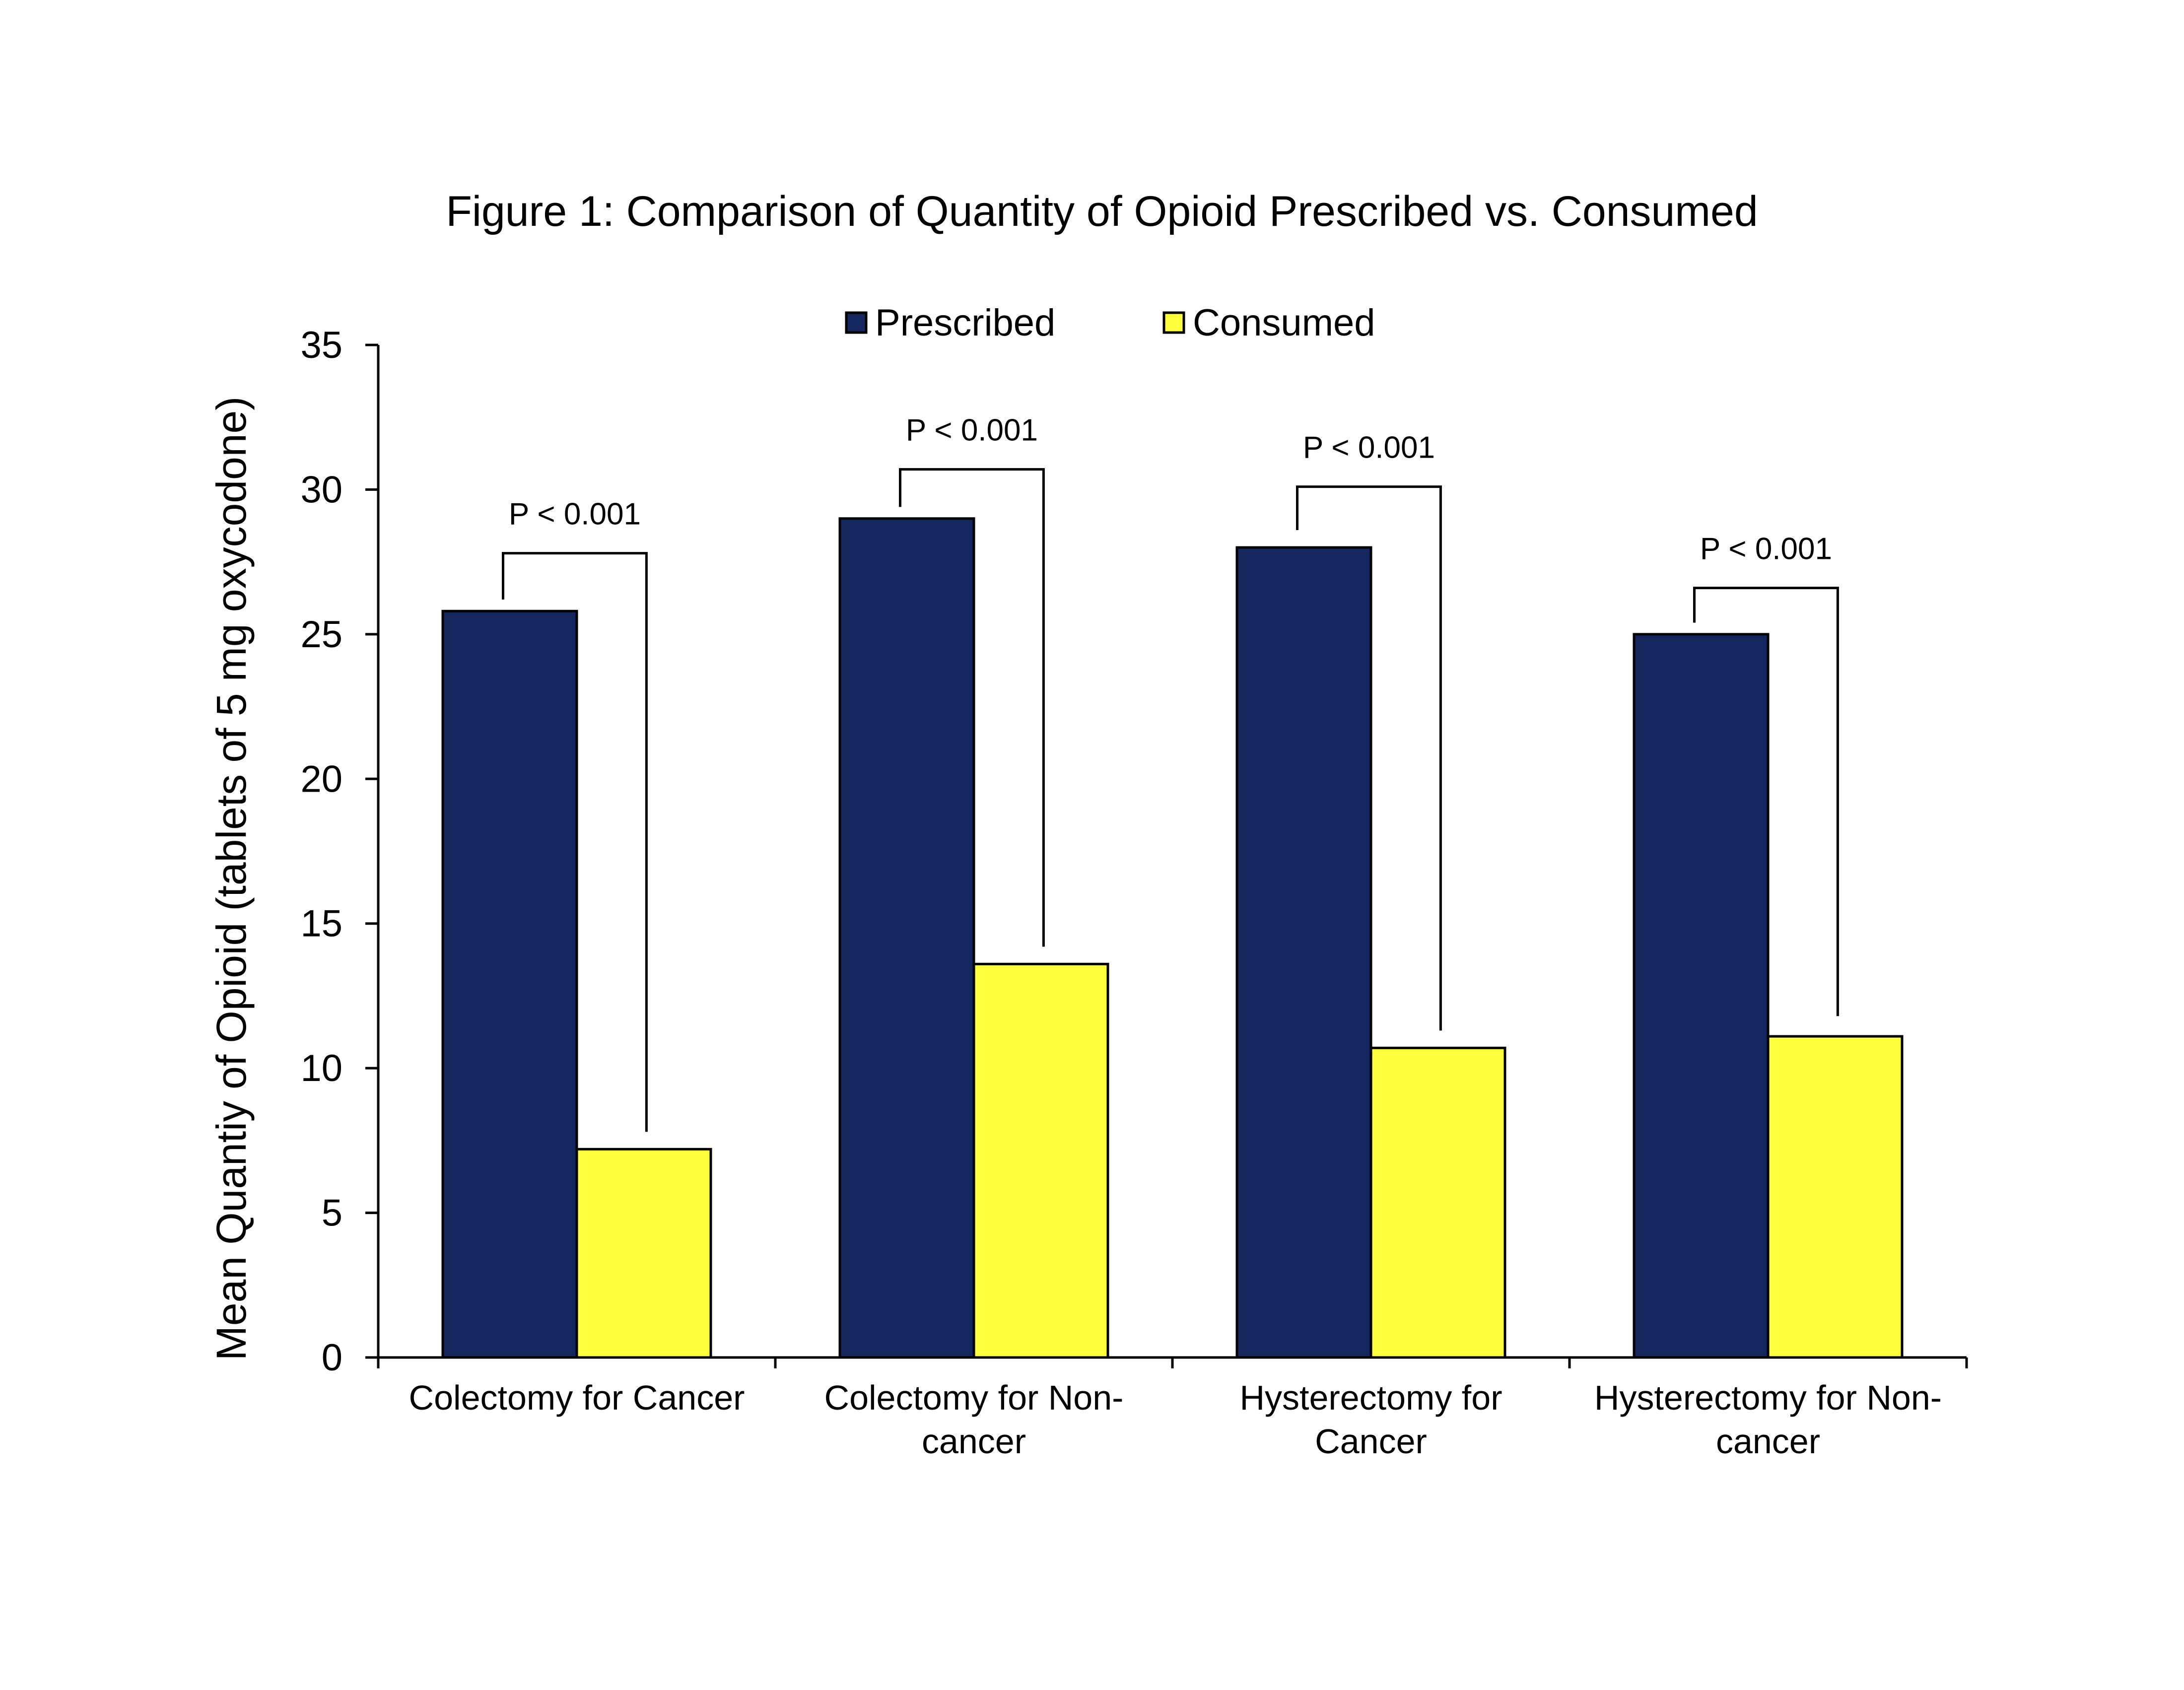  Describe the element at coordinates (1173, 323) in the screenshot. I see `legend-swatch-consumed` at that location.